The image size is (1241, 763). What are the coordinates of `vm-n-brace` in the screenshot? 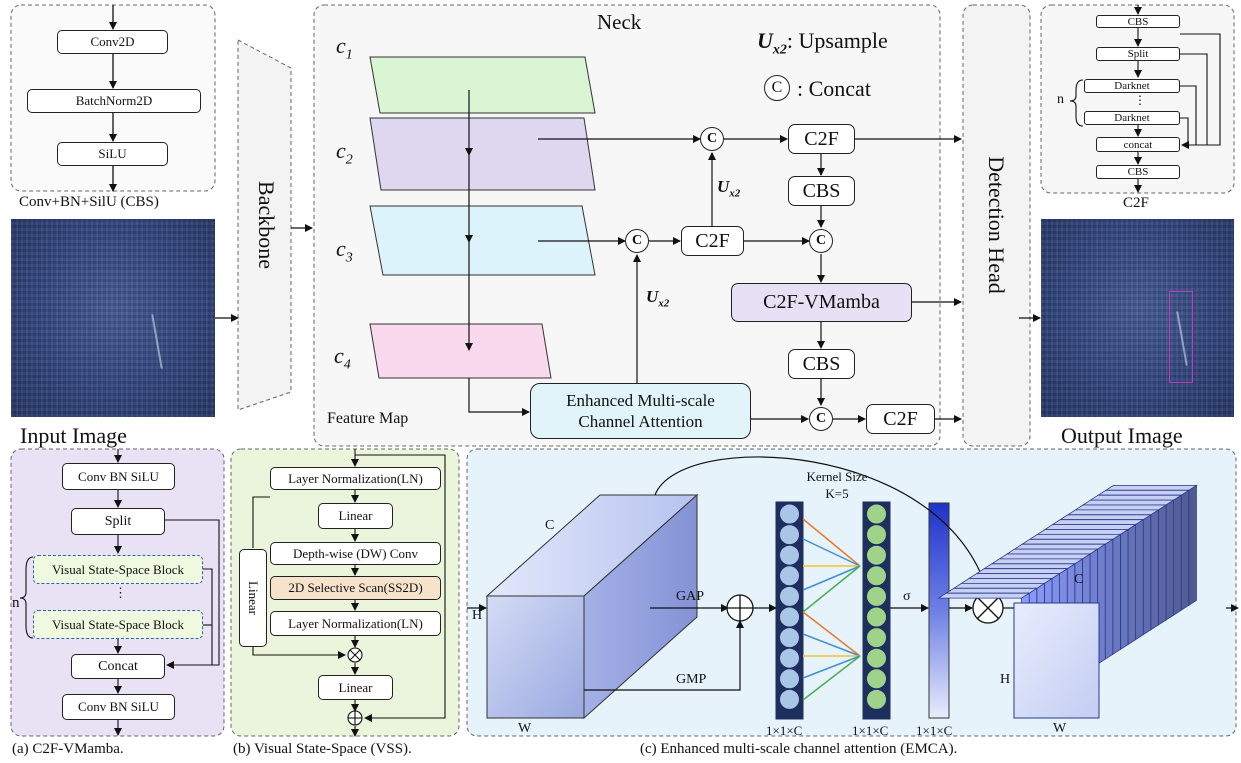 It's located at (26, 597).